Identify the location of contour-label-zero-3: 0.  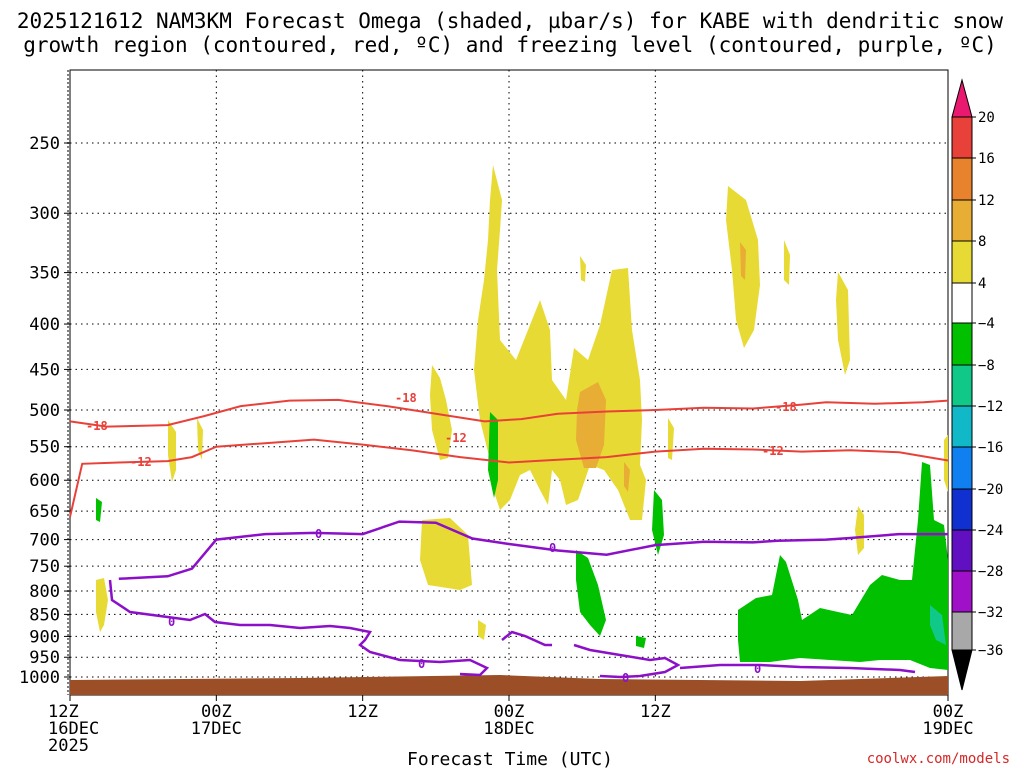
(171, 622).